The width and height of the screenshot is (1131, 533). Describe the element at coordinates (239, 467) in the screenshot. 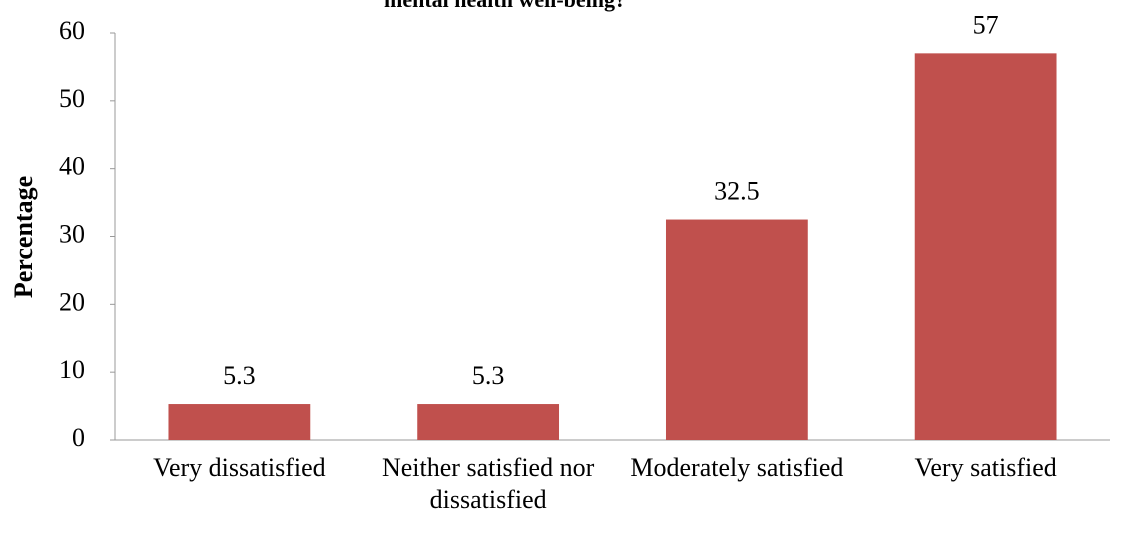

I see `x-tick-label: Very dissatisfied` at that location.